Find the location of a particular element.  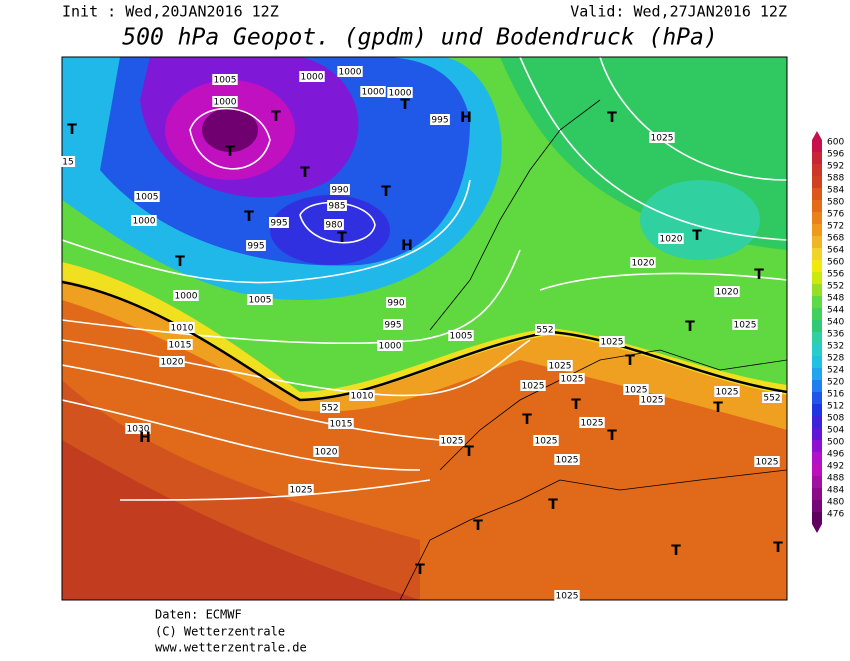

colorbar-label: 536 is located at coordinates (835, 335).